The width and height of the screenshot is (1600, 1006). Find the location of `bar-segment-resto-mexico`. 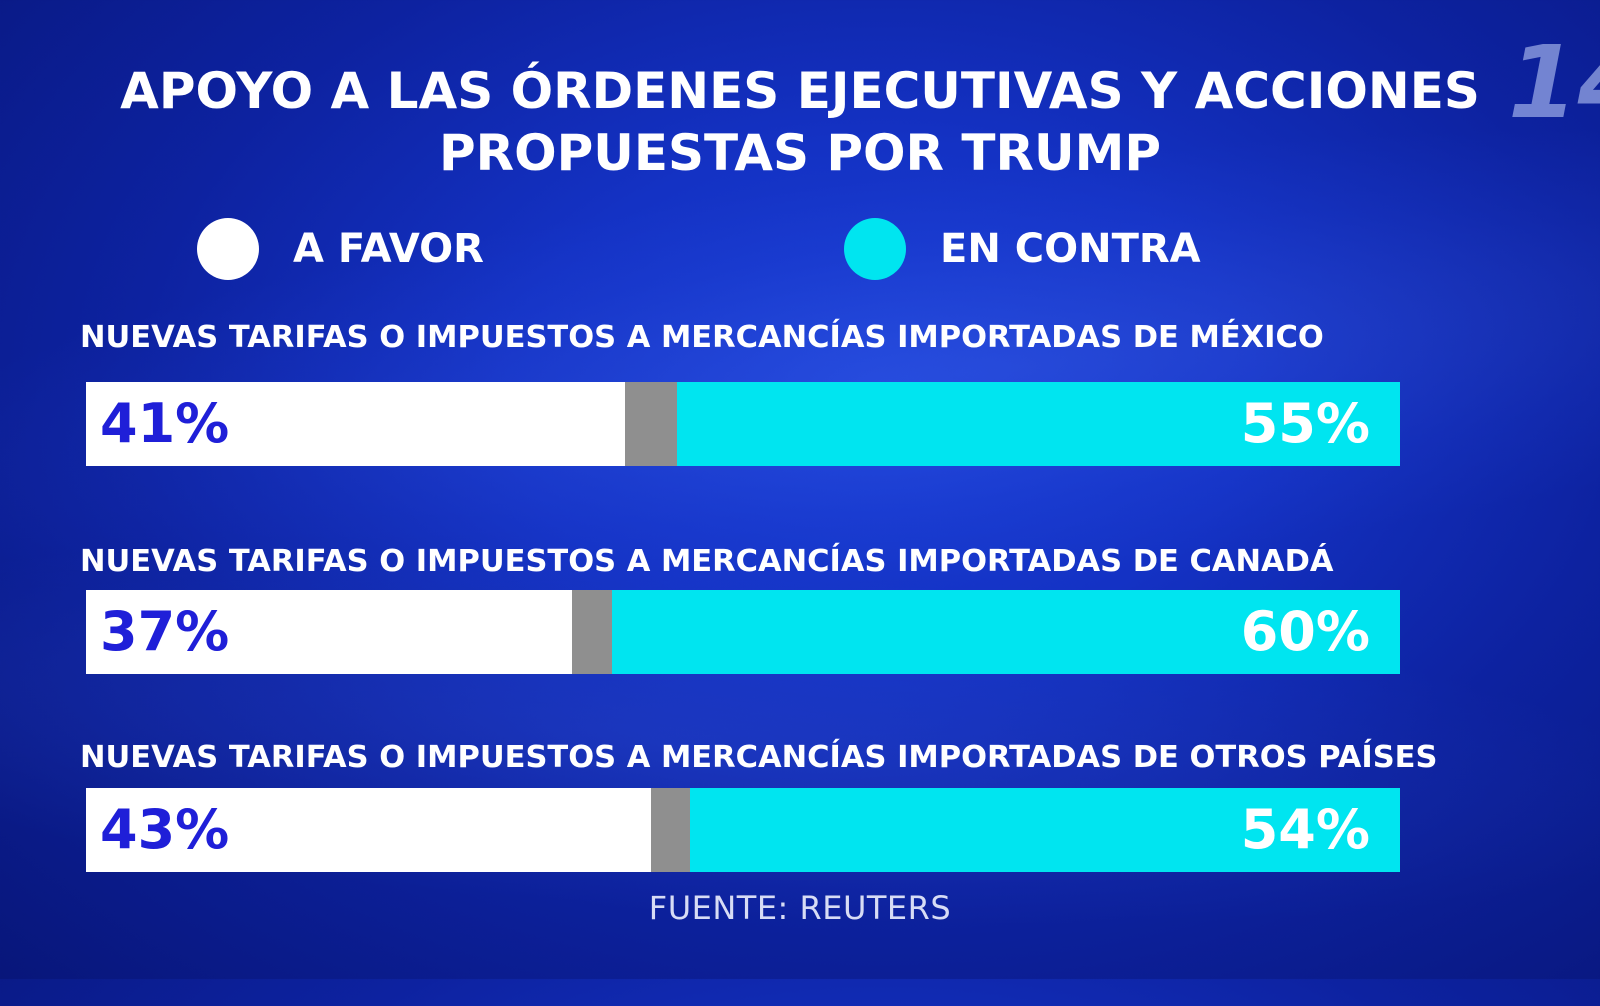

bar-segment-resto-mexico is located at coordinates (651, 424).